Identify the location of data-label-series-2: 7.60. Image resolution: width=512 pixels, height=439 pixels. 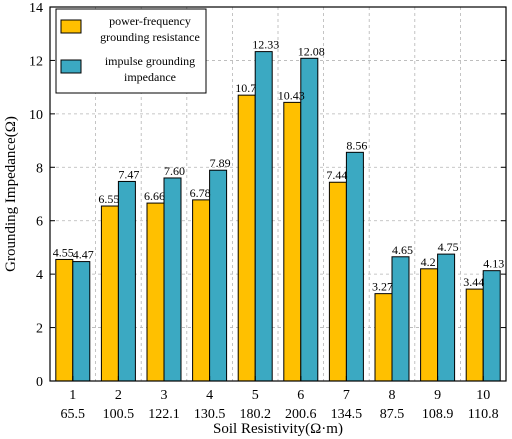
(174, 171).